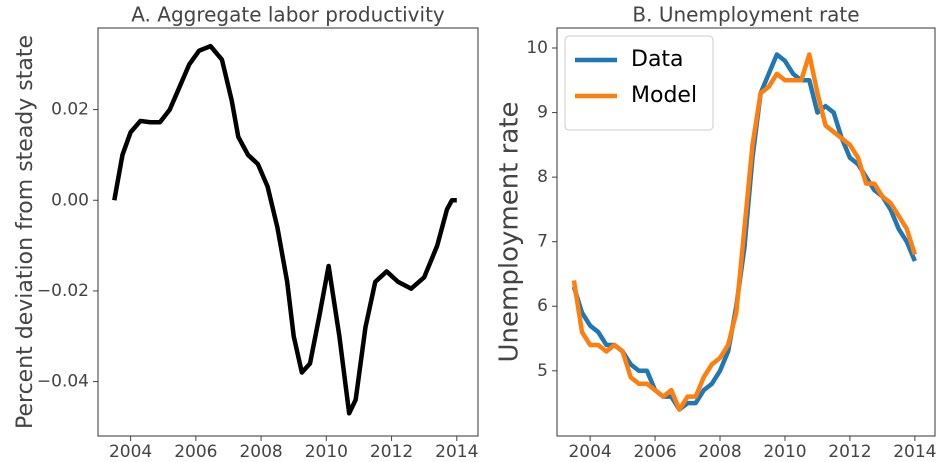  Describe the element at coordinates (70, 200) in the screenshot. I see `y-tick-label: 0.00` at that location.